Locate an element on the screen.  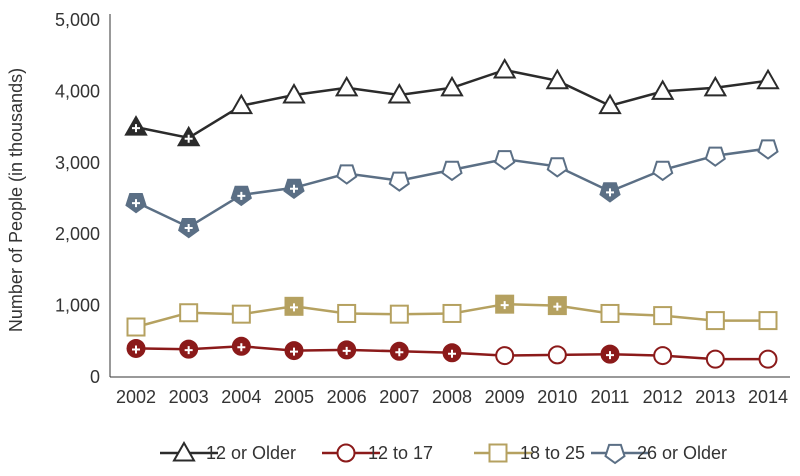
series-line is located at coordinates (452, 188).